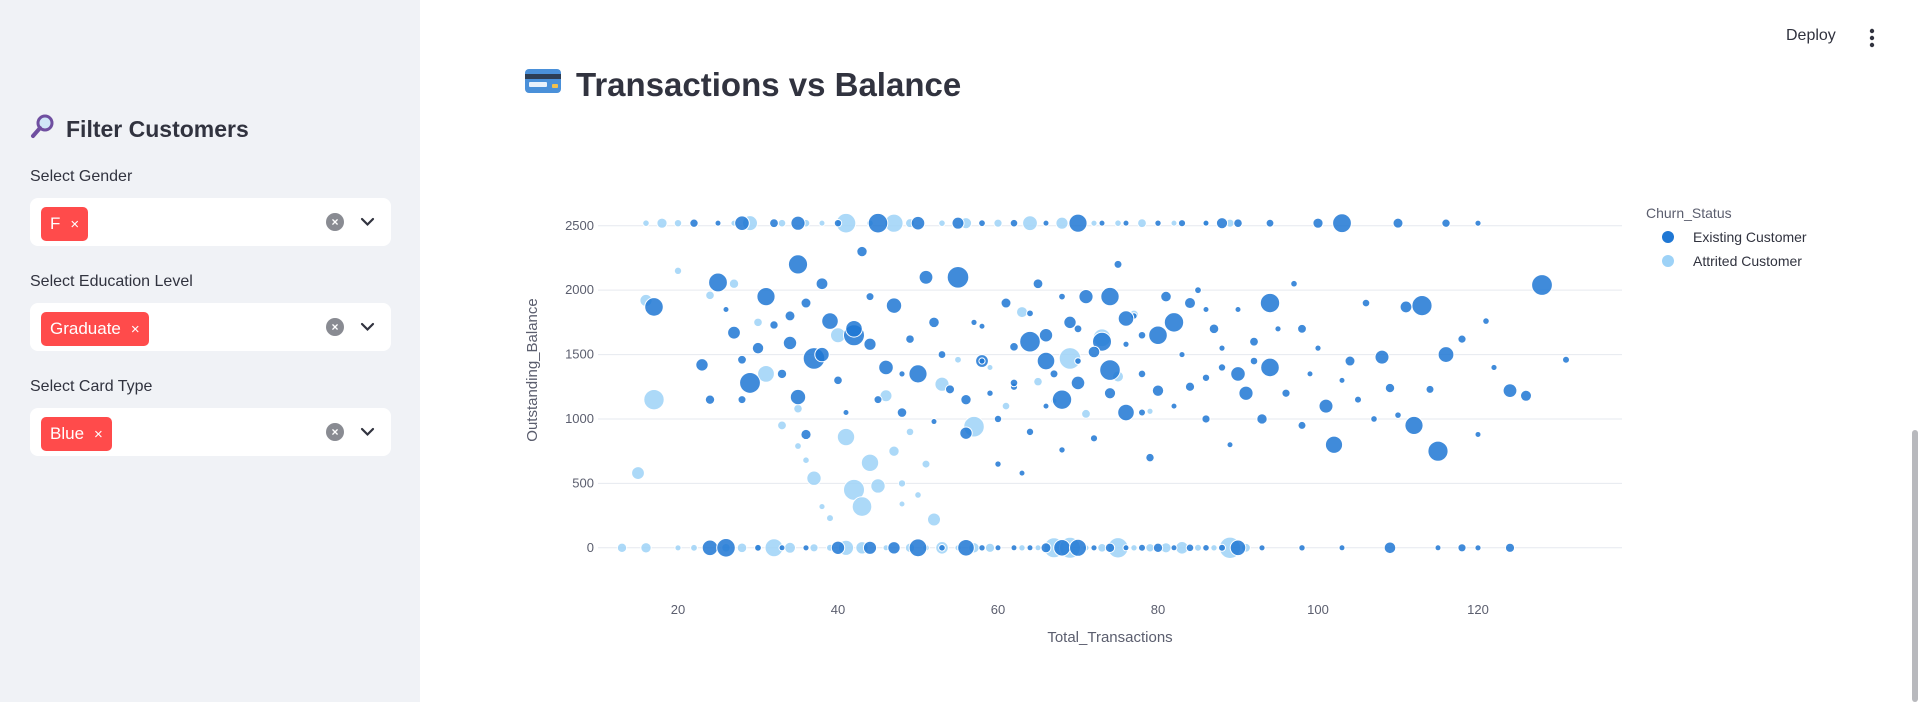  Describe the element at coordinates (91, 386) in the screenshot. I see `card-type-label: Select Card Type` at that location.